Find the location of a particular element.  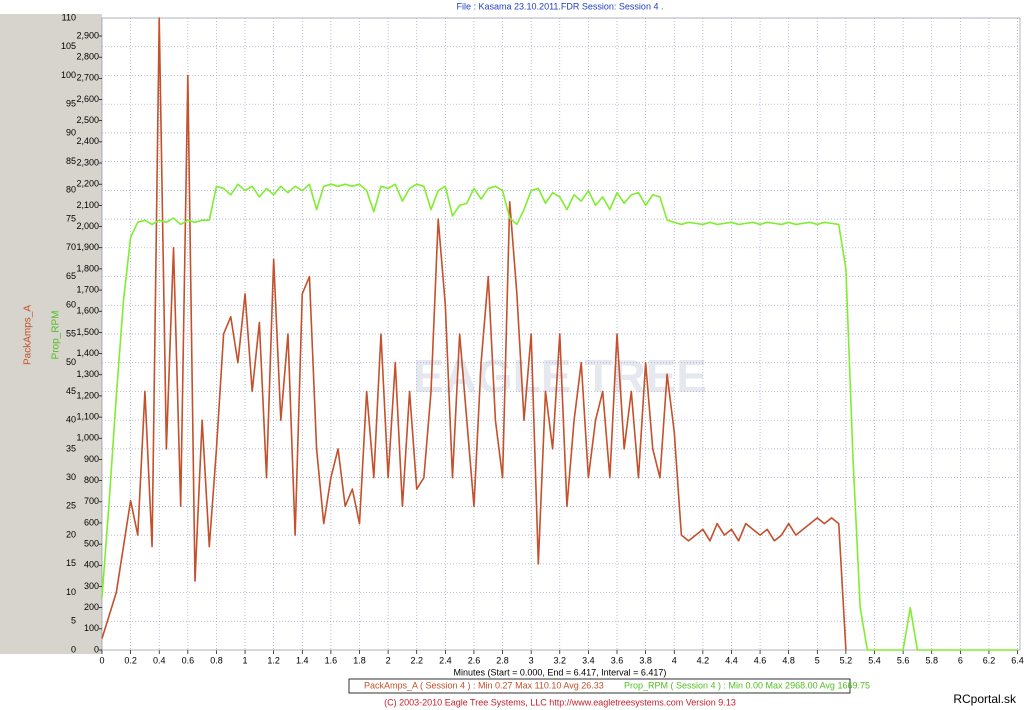

y2-tick-label: 1,400 is located at coordinates (87, 353).